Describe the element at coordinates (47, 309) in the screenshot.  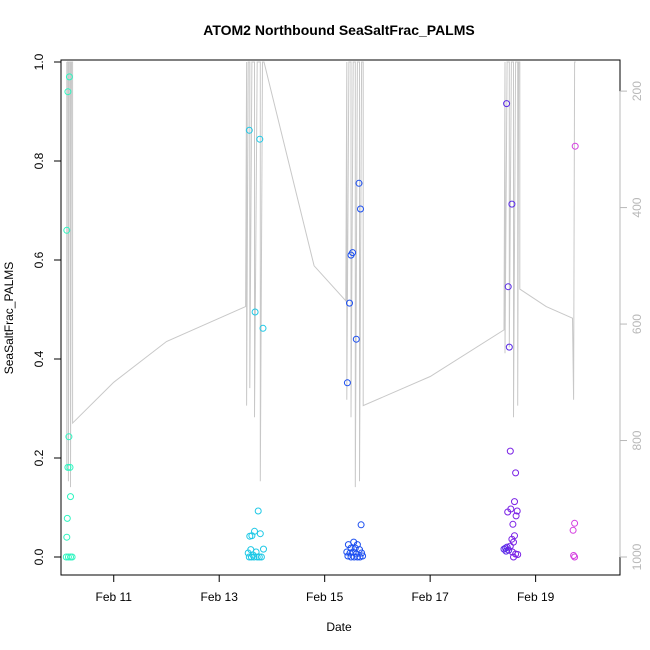
I see `y-axis: 0.0 0.2 0.4 0.6 0.8 1.0` at that location.